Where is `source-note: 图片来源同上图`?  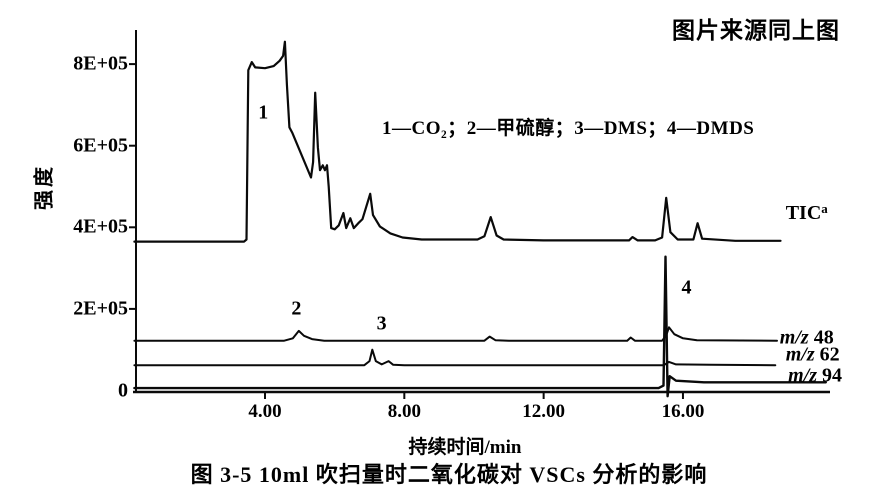
source-note: 图片来源同上图 is located at coordinates (756, 30).